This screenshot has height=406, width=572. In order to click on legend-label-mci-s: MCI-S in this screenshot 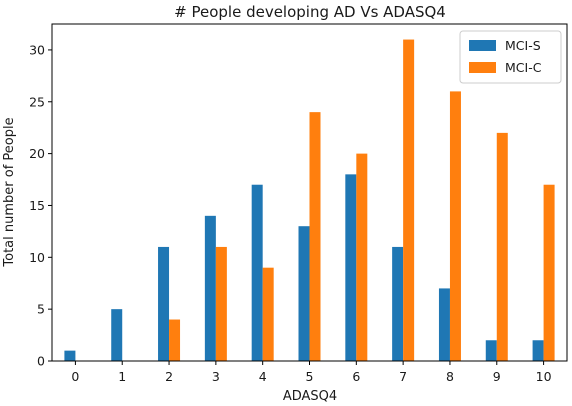, I will do `click(523, 45)`.